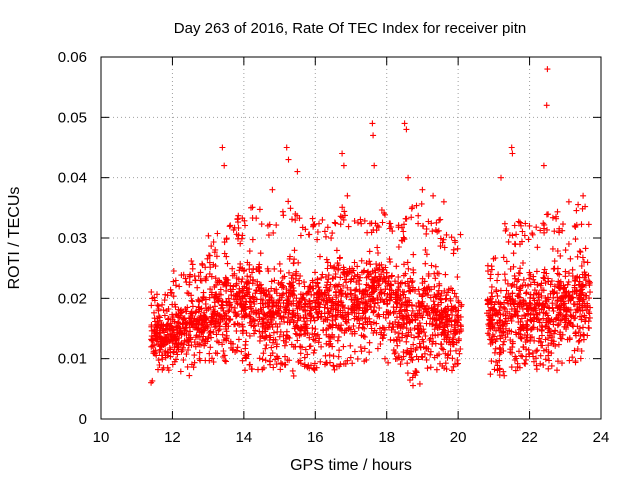 This screenshot has height=480, width=640. I want to click on x-tick-label: 24, so click(601, 437).